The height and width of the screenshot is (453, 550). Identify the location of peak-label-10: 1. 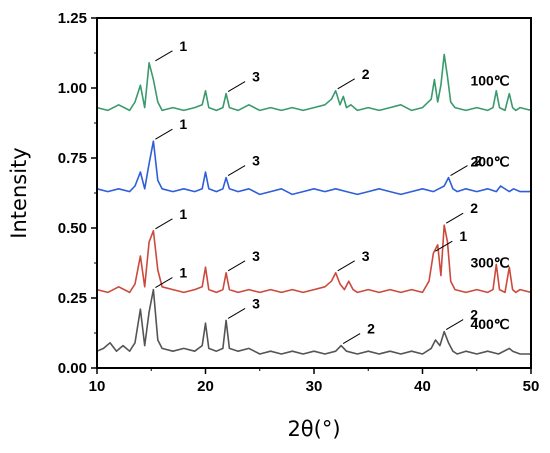
(463, 236).